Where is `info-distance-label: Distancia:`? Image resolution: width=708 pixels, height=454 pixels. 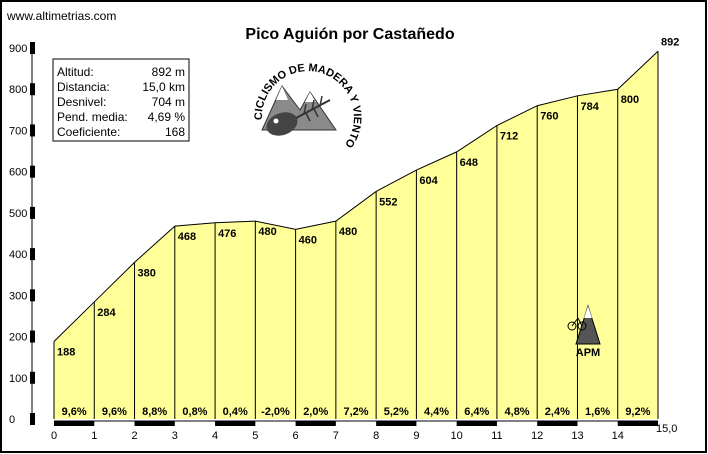
info-distance-label: Distancia: is located at coordinates (83, 87).